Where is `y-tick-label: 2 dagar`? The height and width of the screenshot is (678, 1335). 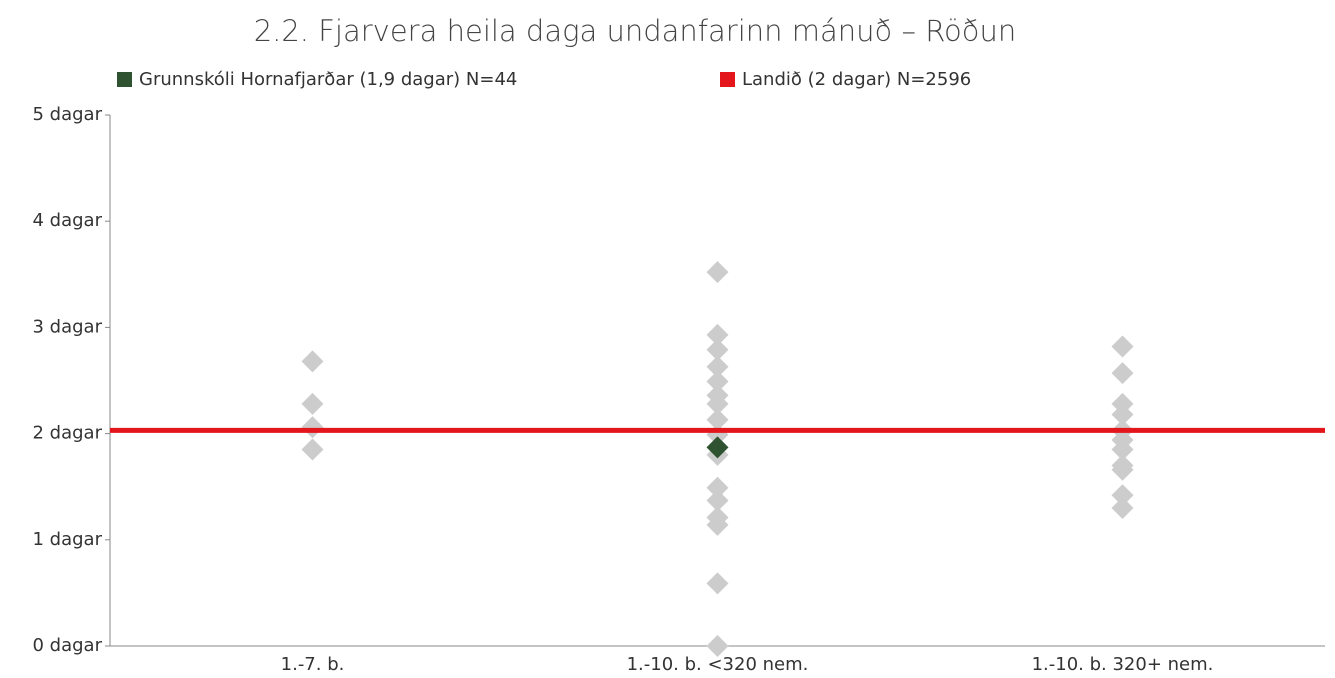
y-tick-label: 2 dagar is located at coordinates (68, 433).